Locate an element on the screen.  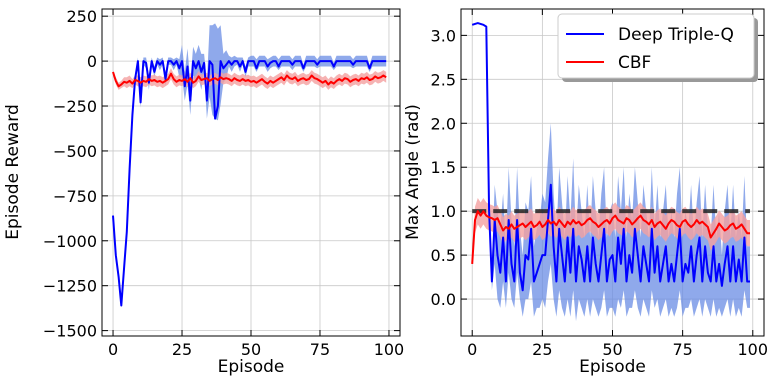
y-tick-label: 2.0 is located at coordinates (443, 123).